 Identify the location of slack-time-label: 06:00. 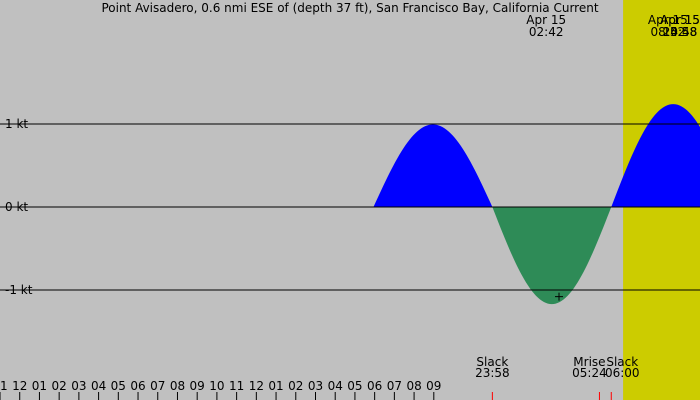
(622, 373).